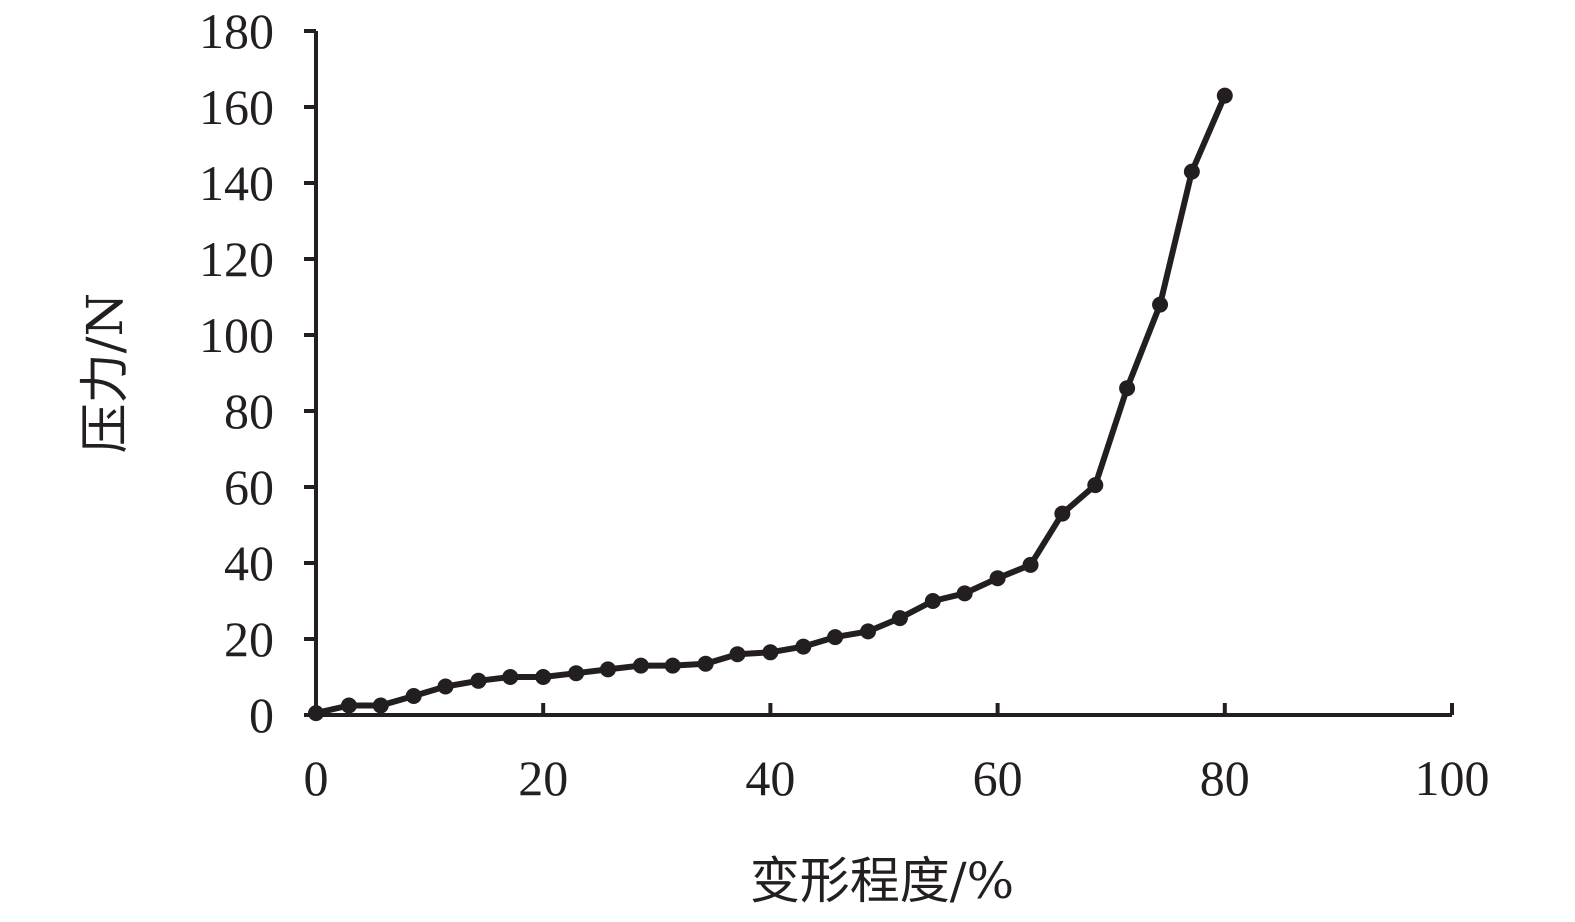 This screenshot has height=922, width=1575. What do you see at coordinates (236, 335) in the screenshot?
I see `y-tick-label: 100` at bounding box center [236, 335].